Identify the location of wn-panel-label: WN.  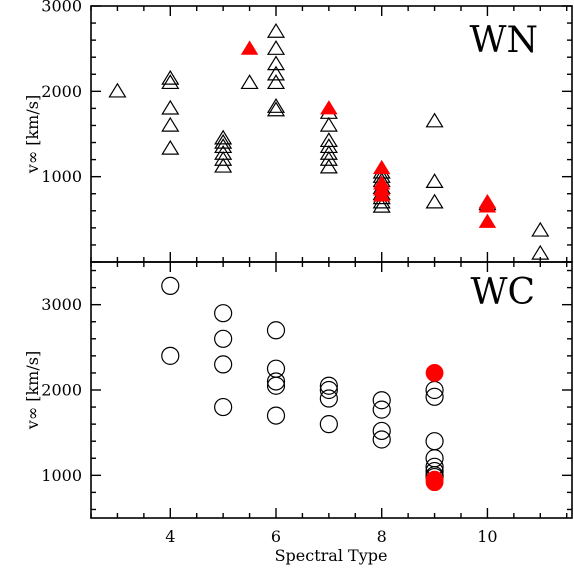
(503, 40).